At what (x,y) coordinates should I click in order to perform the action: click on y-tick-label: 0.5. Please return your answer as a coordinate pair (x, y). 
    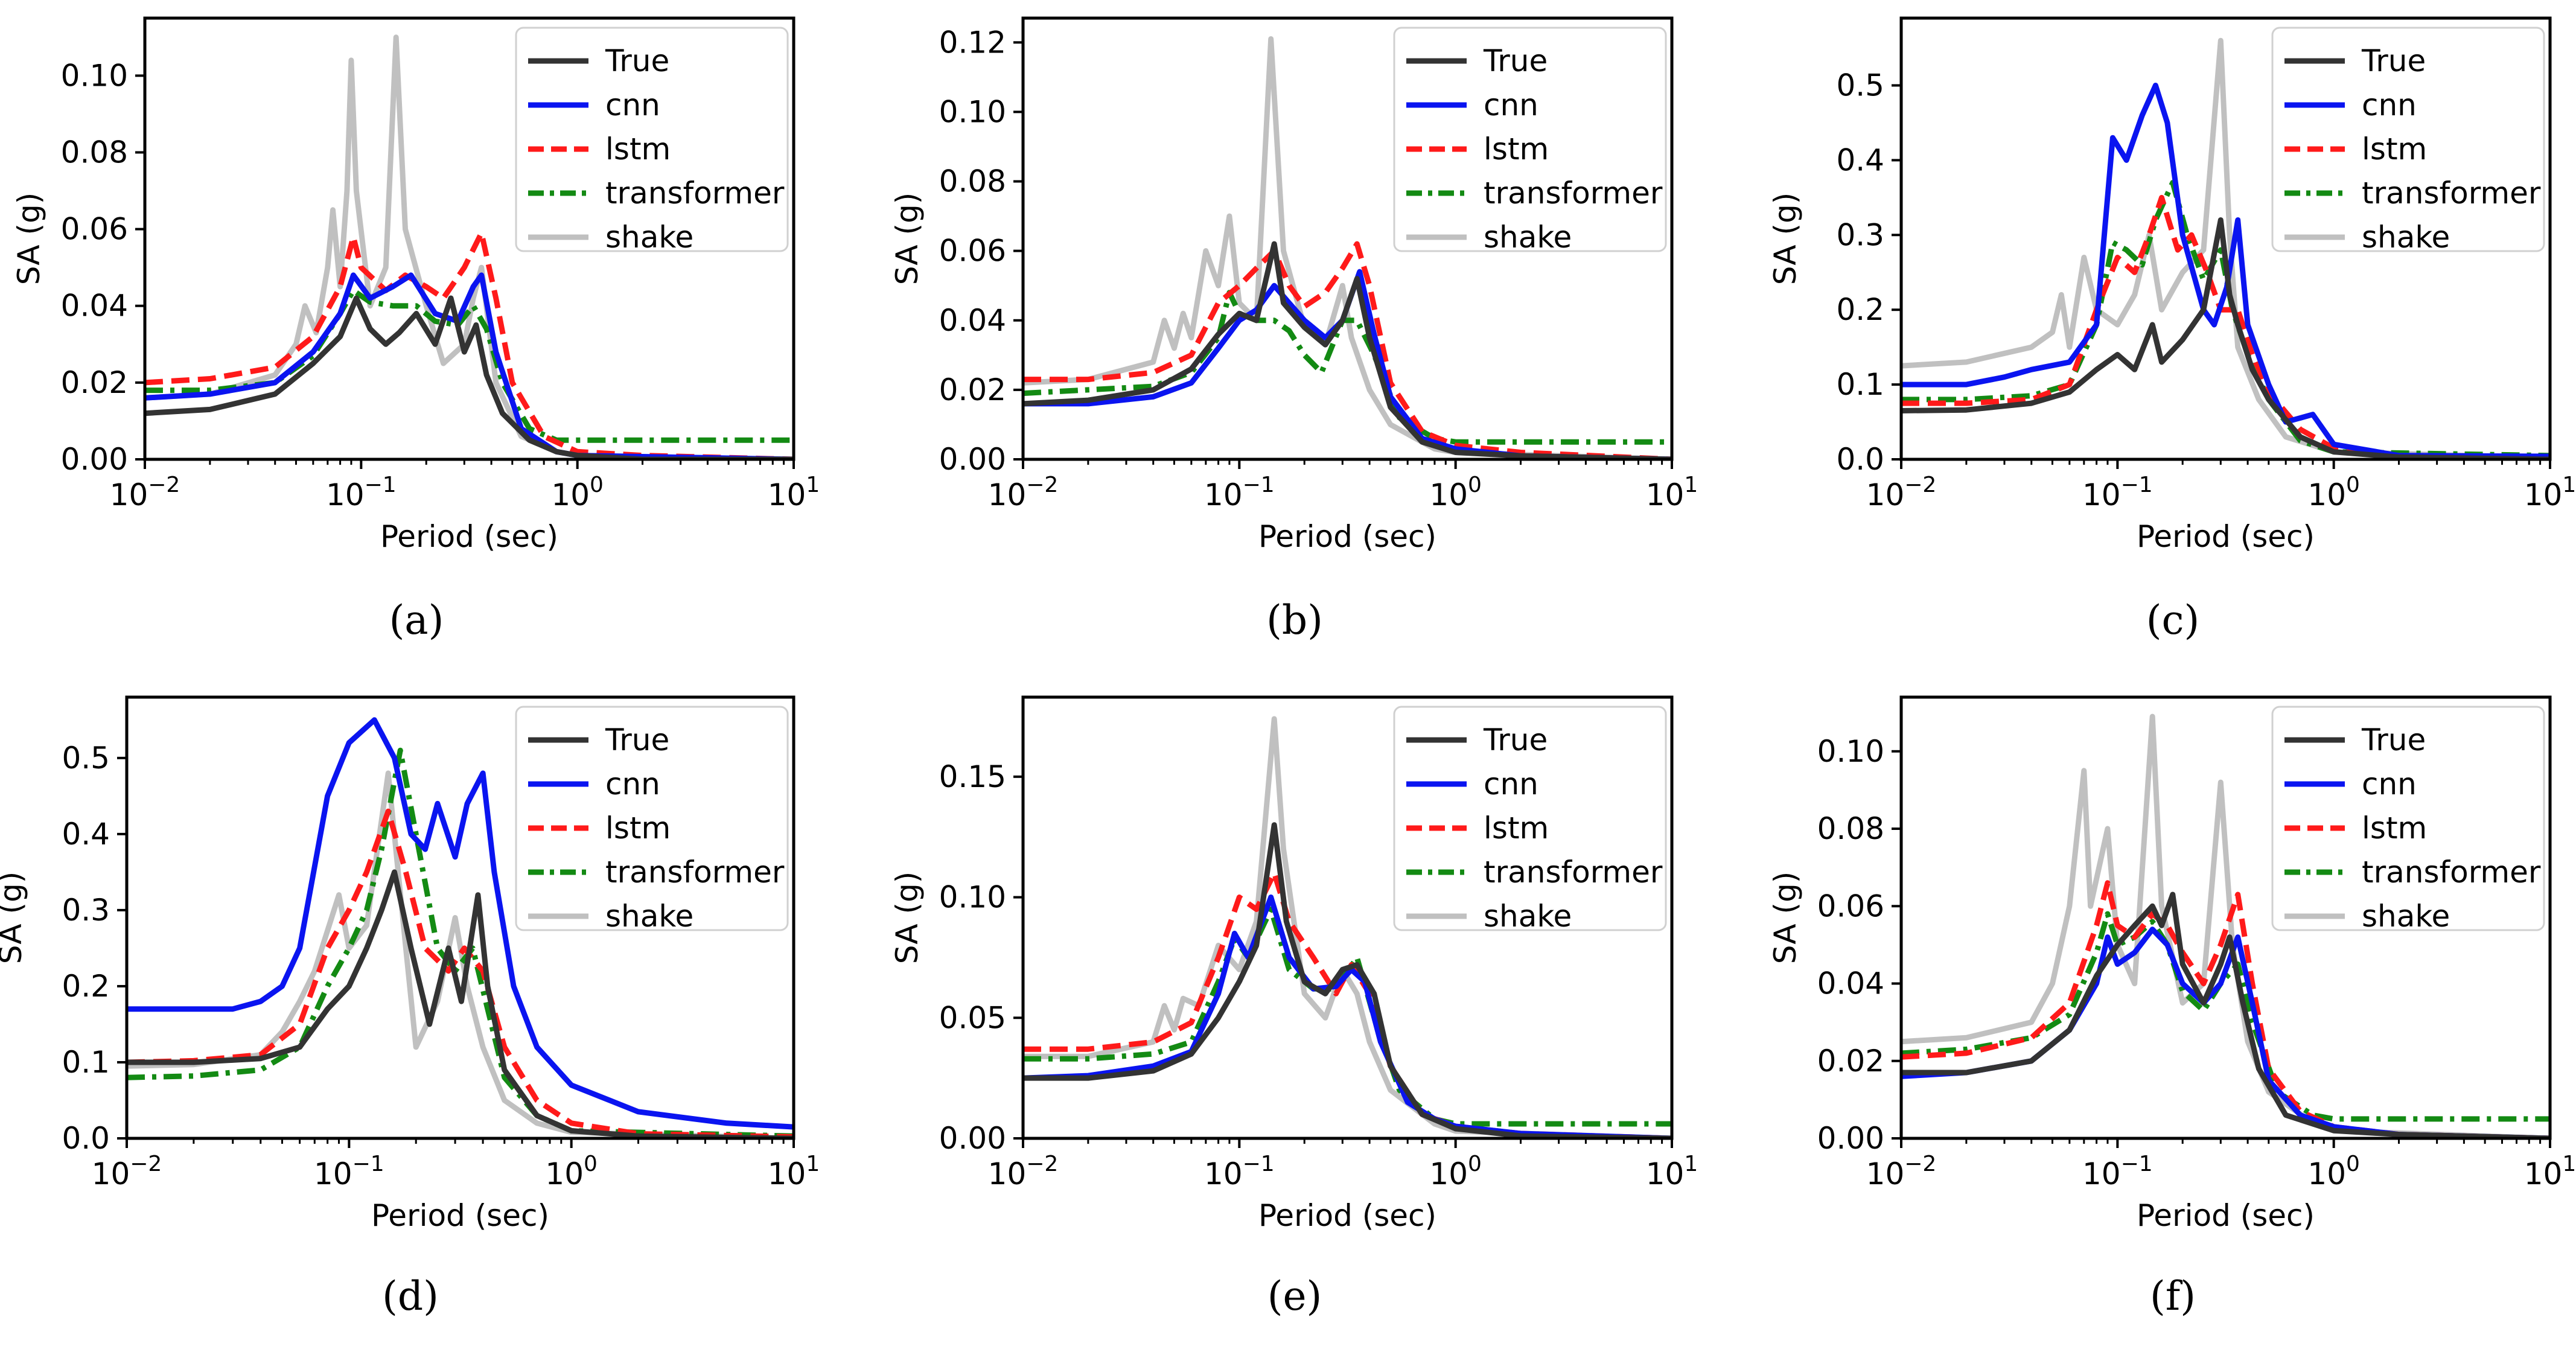
    Looking at the image, I should click on (86, 758).